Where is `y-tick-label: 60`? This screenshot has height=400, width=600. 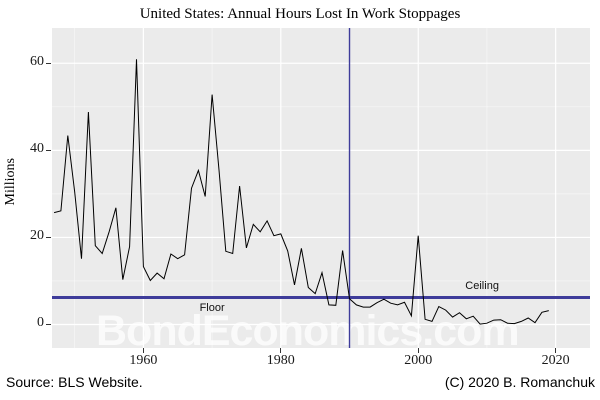
y-tick-label: 60 is located at coordinates (37, 62).